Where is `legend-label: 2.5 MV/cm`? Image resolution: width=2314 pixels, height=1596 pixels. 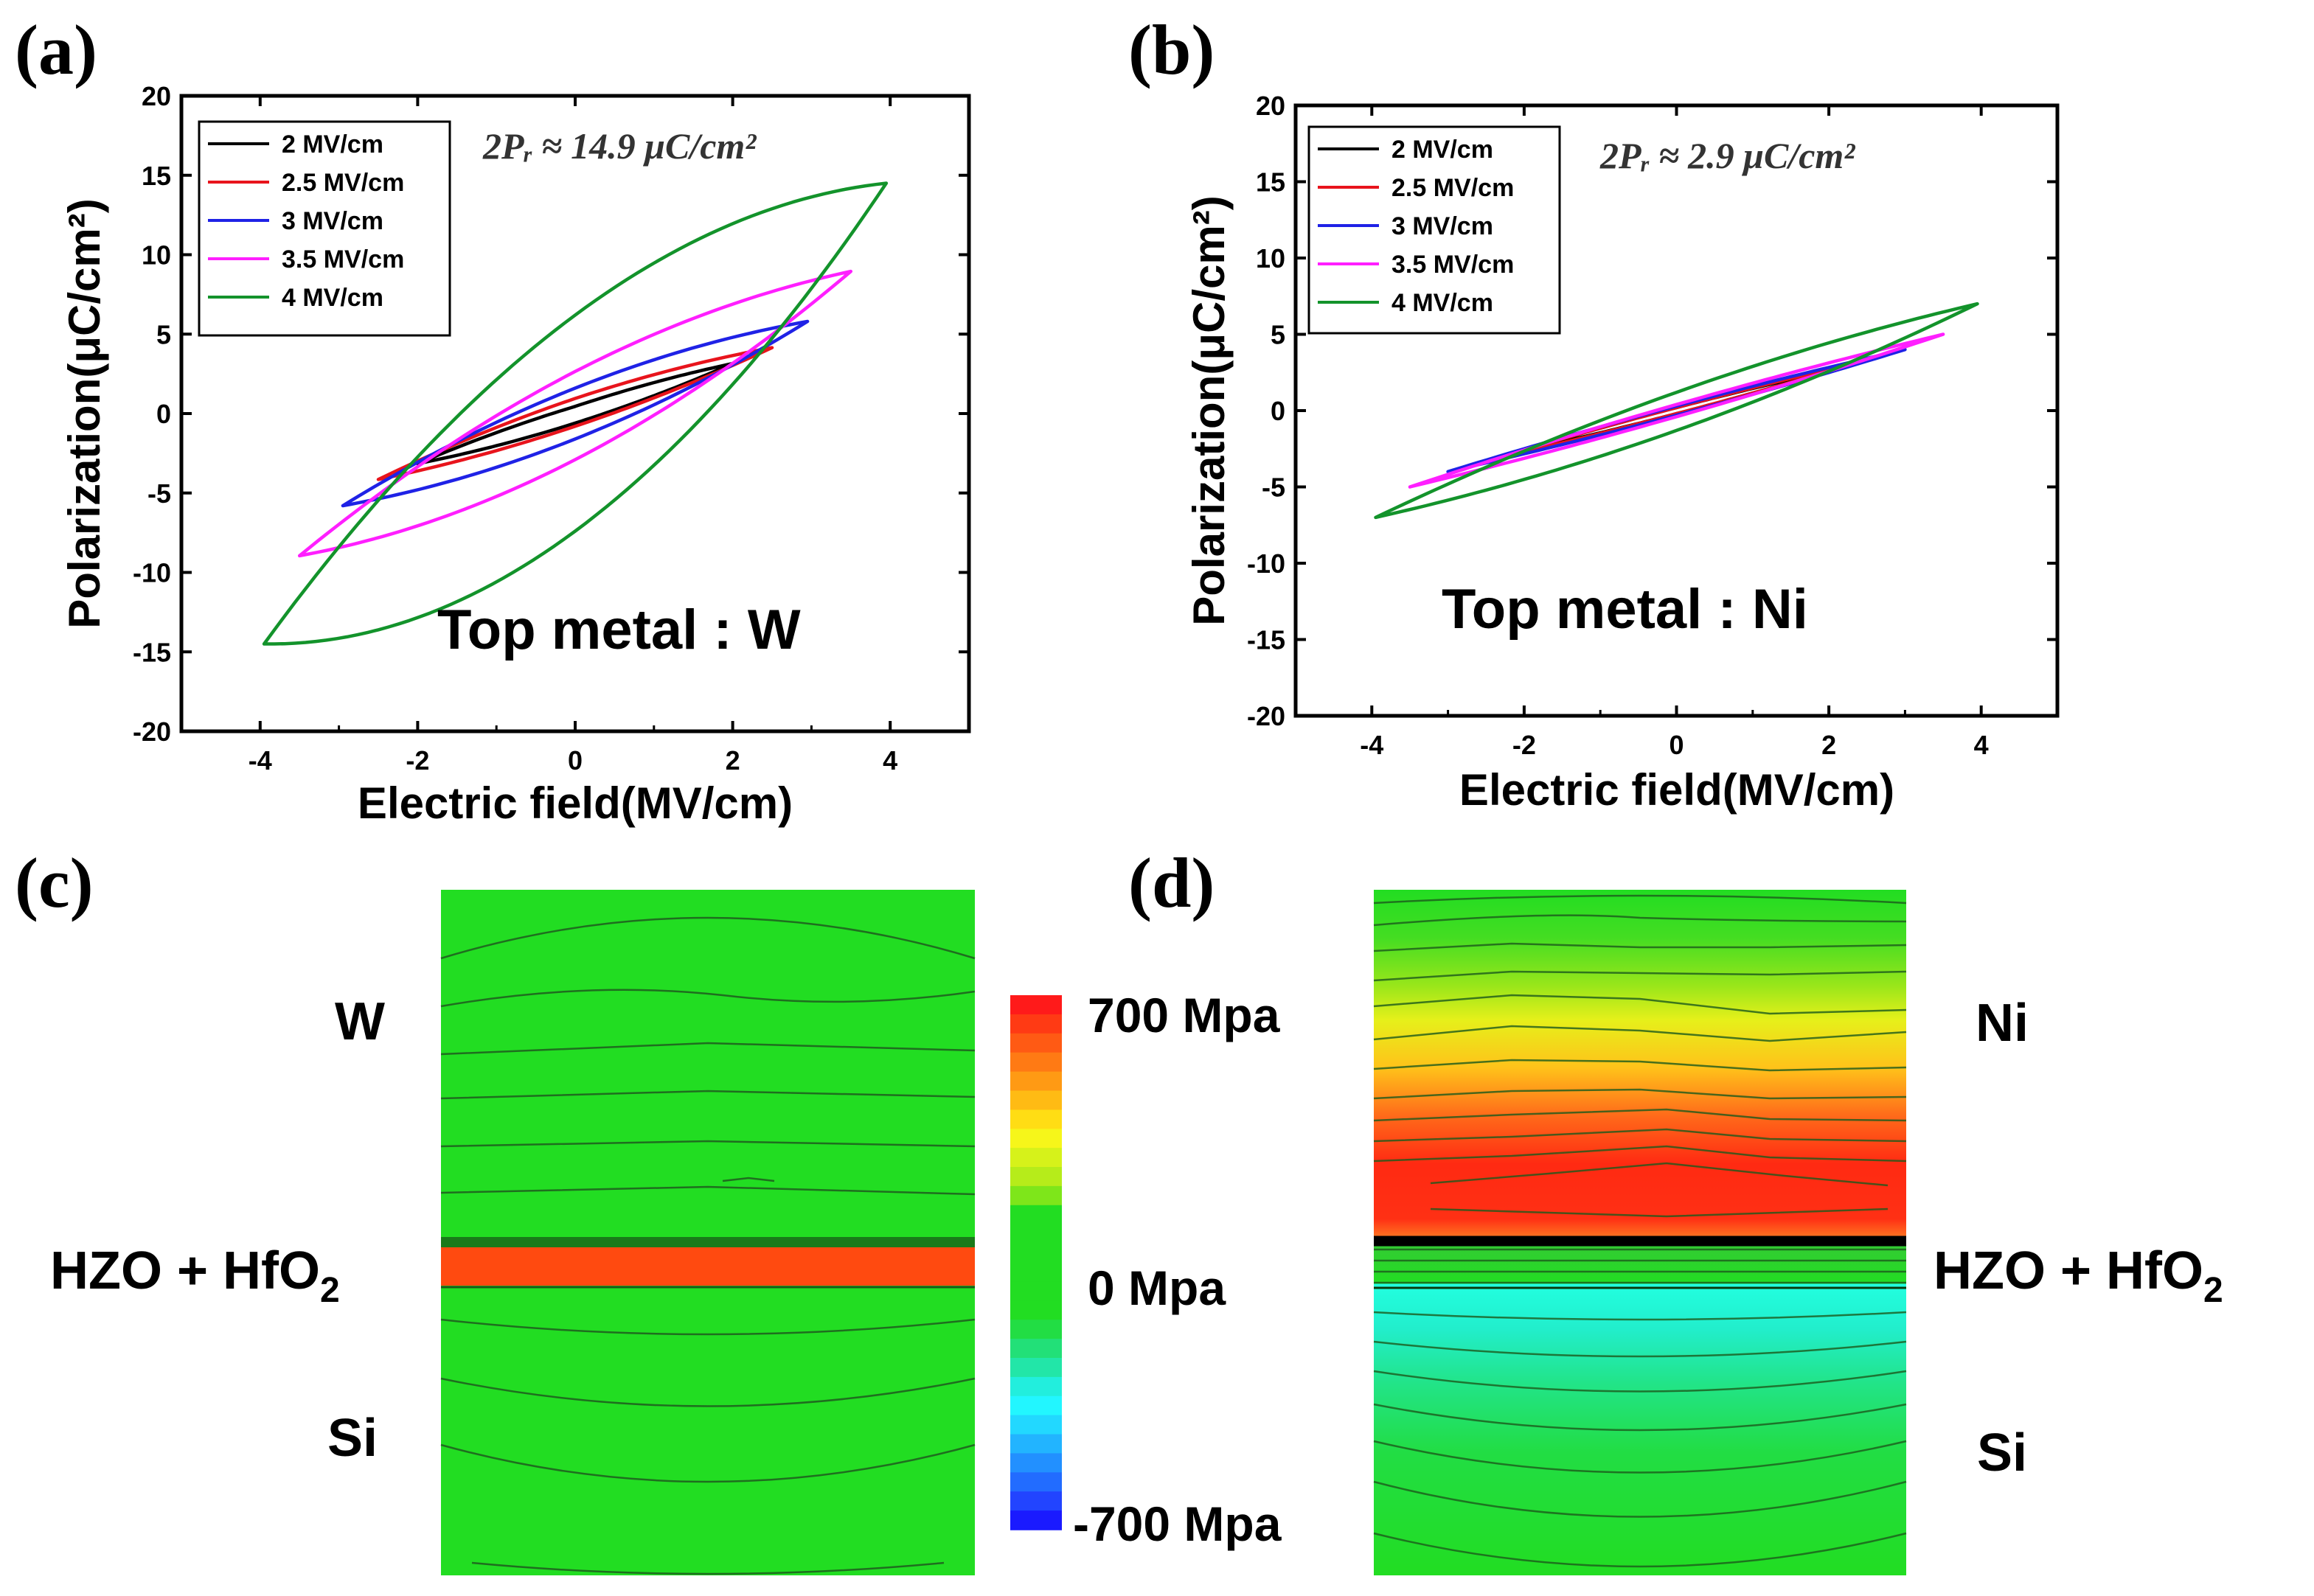 legend-label: 2.5 MV/cm is located at coordinates (343, 183).